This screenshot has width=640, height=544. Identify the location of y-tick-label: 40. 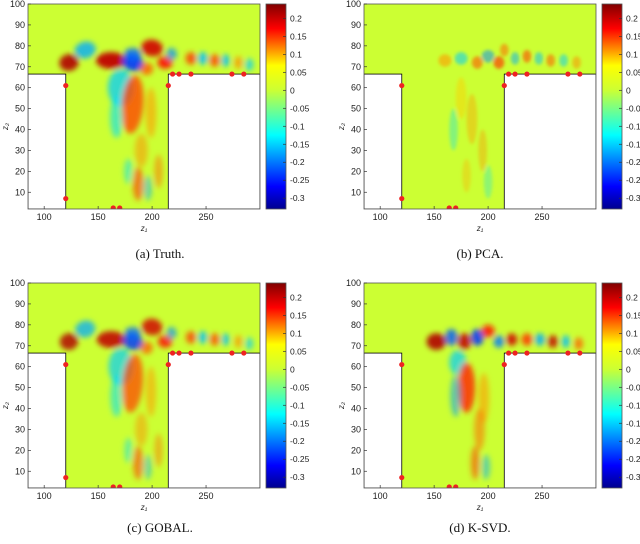
(356, 130).